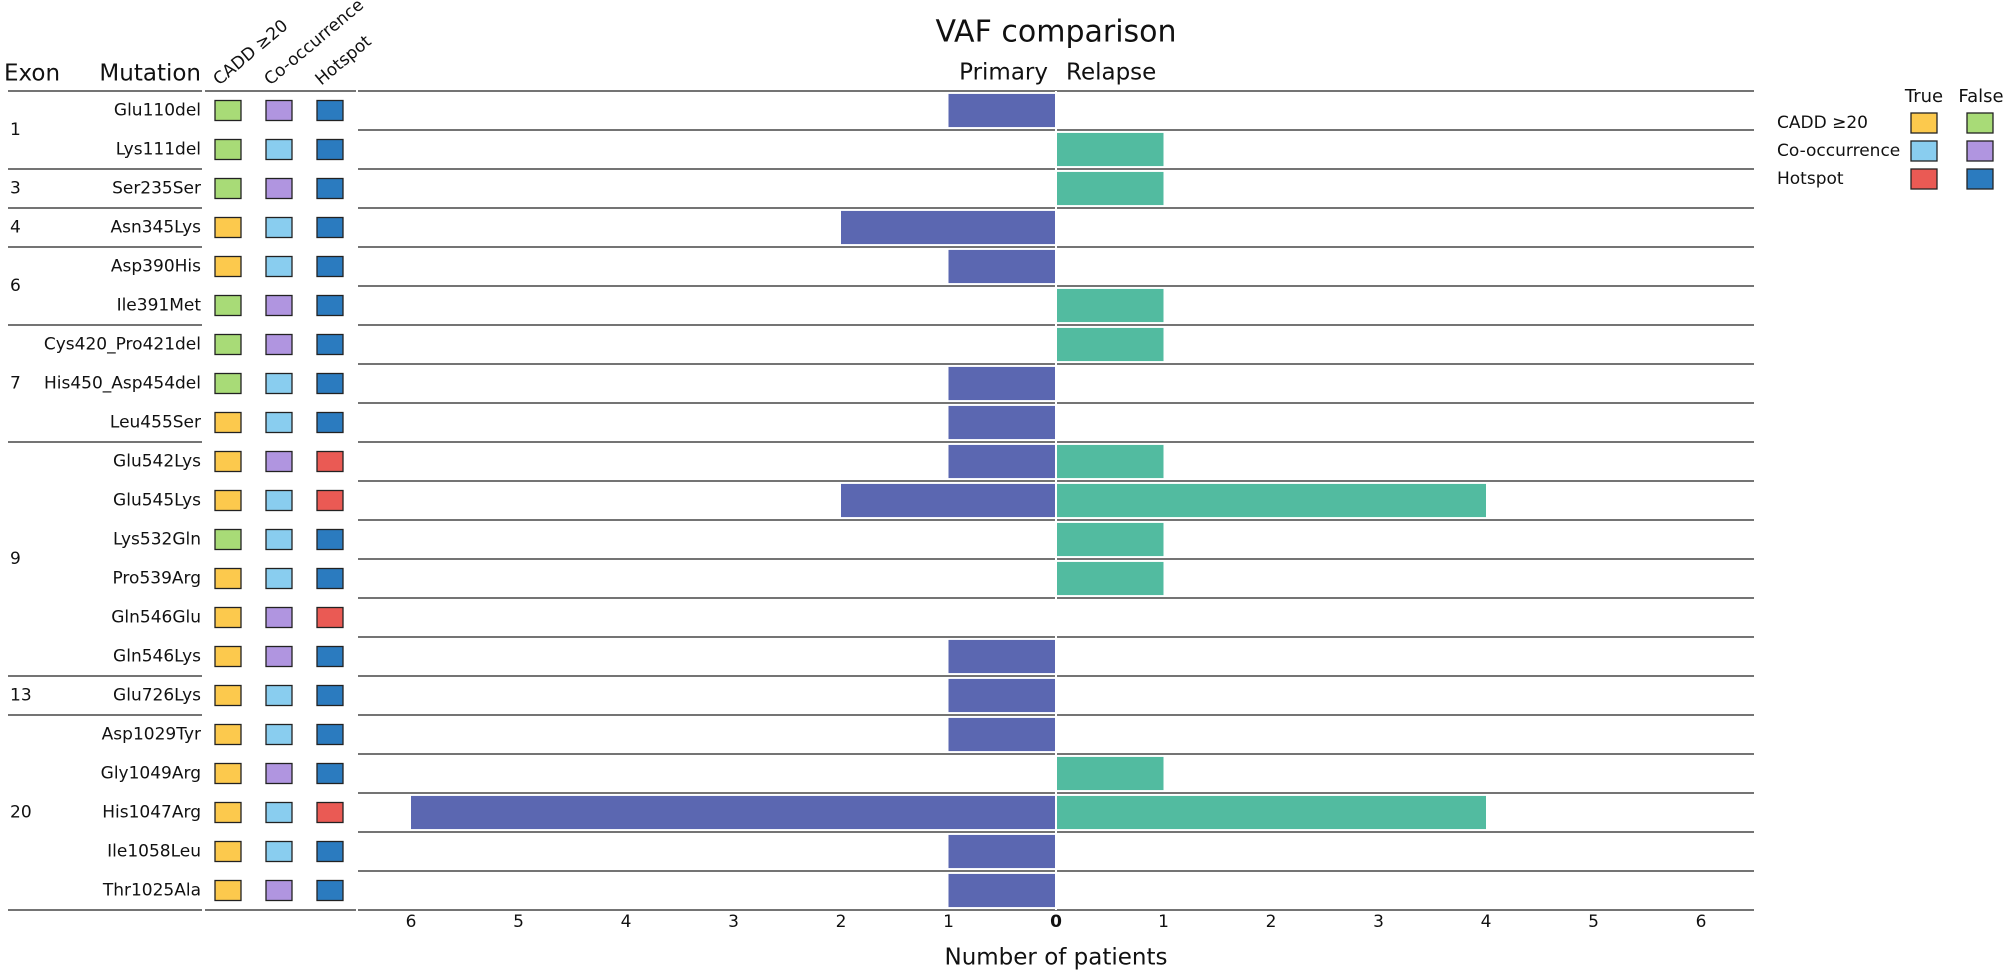 Image resolution: width=2007 pixels, height=978 pixels. I want to click on legend-true: True, so click(1923, 96).